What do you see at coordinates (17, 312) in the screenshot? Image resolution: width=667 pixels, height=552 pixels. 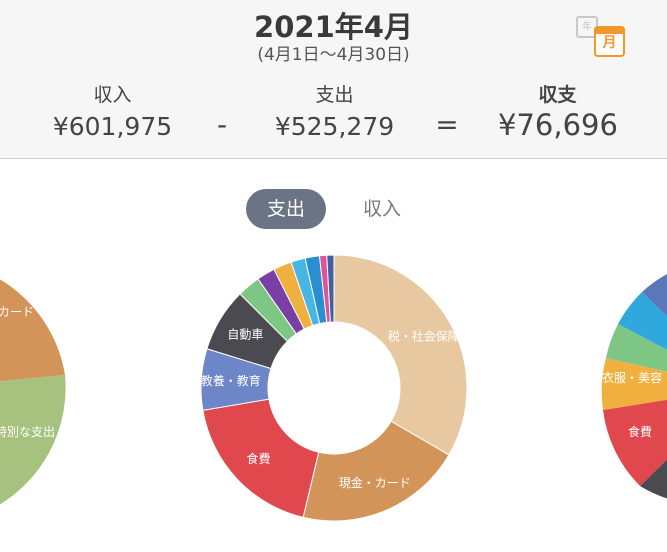 I see `left-chart-label-card: カード` at bounding box center [17, 312].